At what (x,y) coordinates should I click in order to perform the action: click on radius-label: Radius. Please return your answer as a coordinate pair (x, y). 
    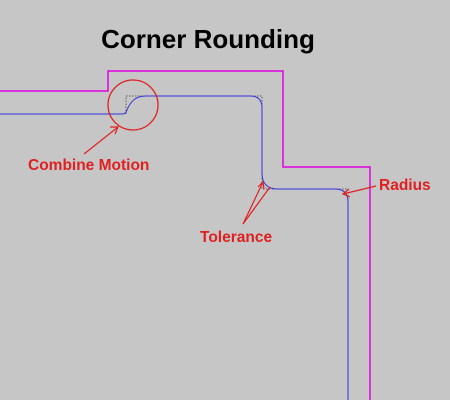
    Looking at the image, I should click on (405, 185).